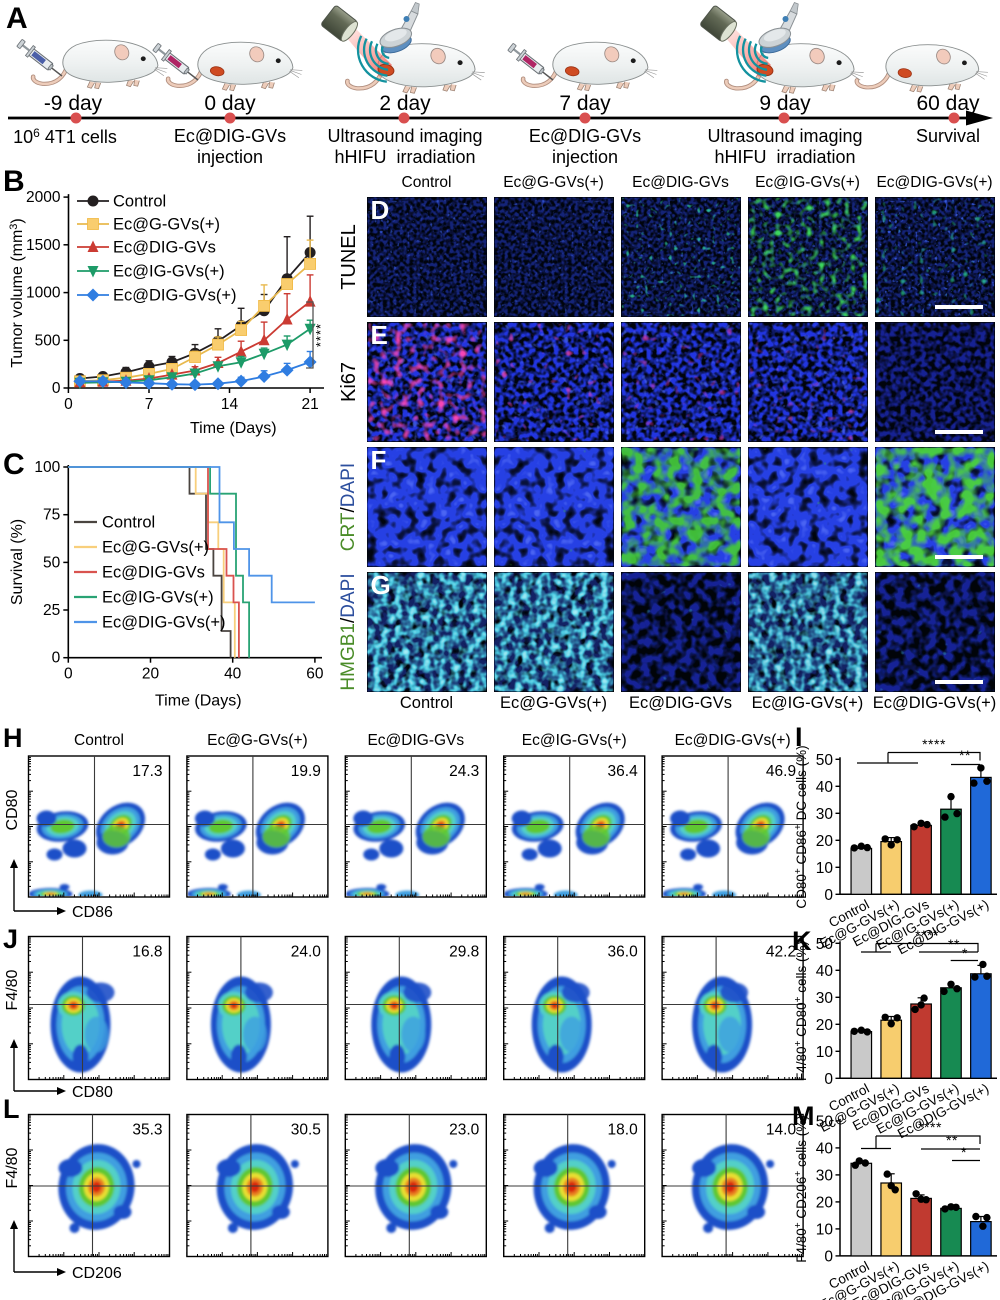  What do you see at coordinates (623, 1130) in the screenshot?
I see `svg-text: 18.0` at bounding box center [623, 1130].